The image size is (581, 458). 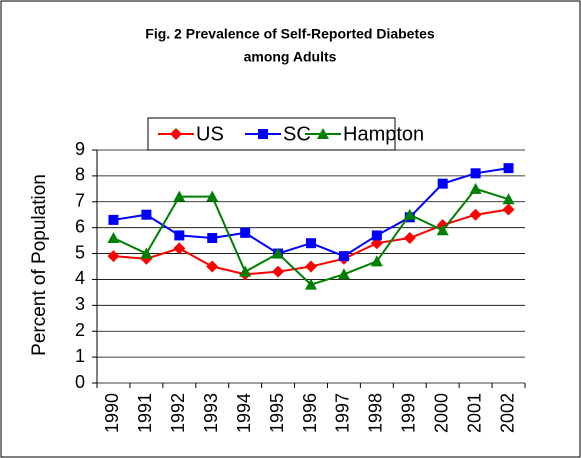 What do you see at coordinates (80, 278) in the screenshot?
I see `y-tick-label: 4` at bounding box center [80, 278].